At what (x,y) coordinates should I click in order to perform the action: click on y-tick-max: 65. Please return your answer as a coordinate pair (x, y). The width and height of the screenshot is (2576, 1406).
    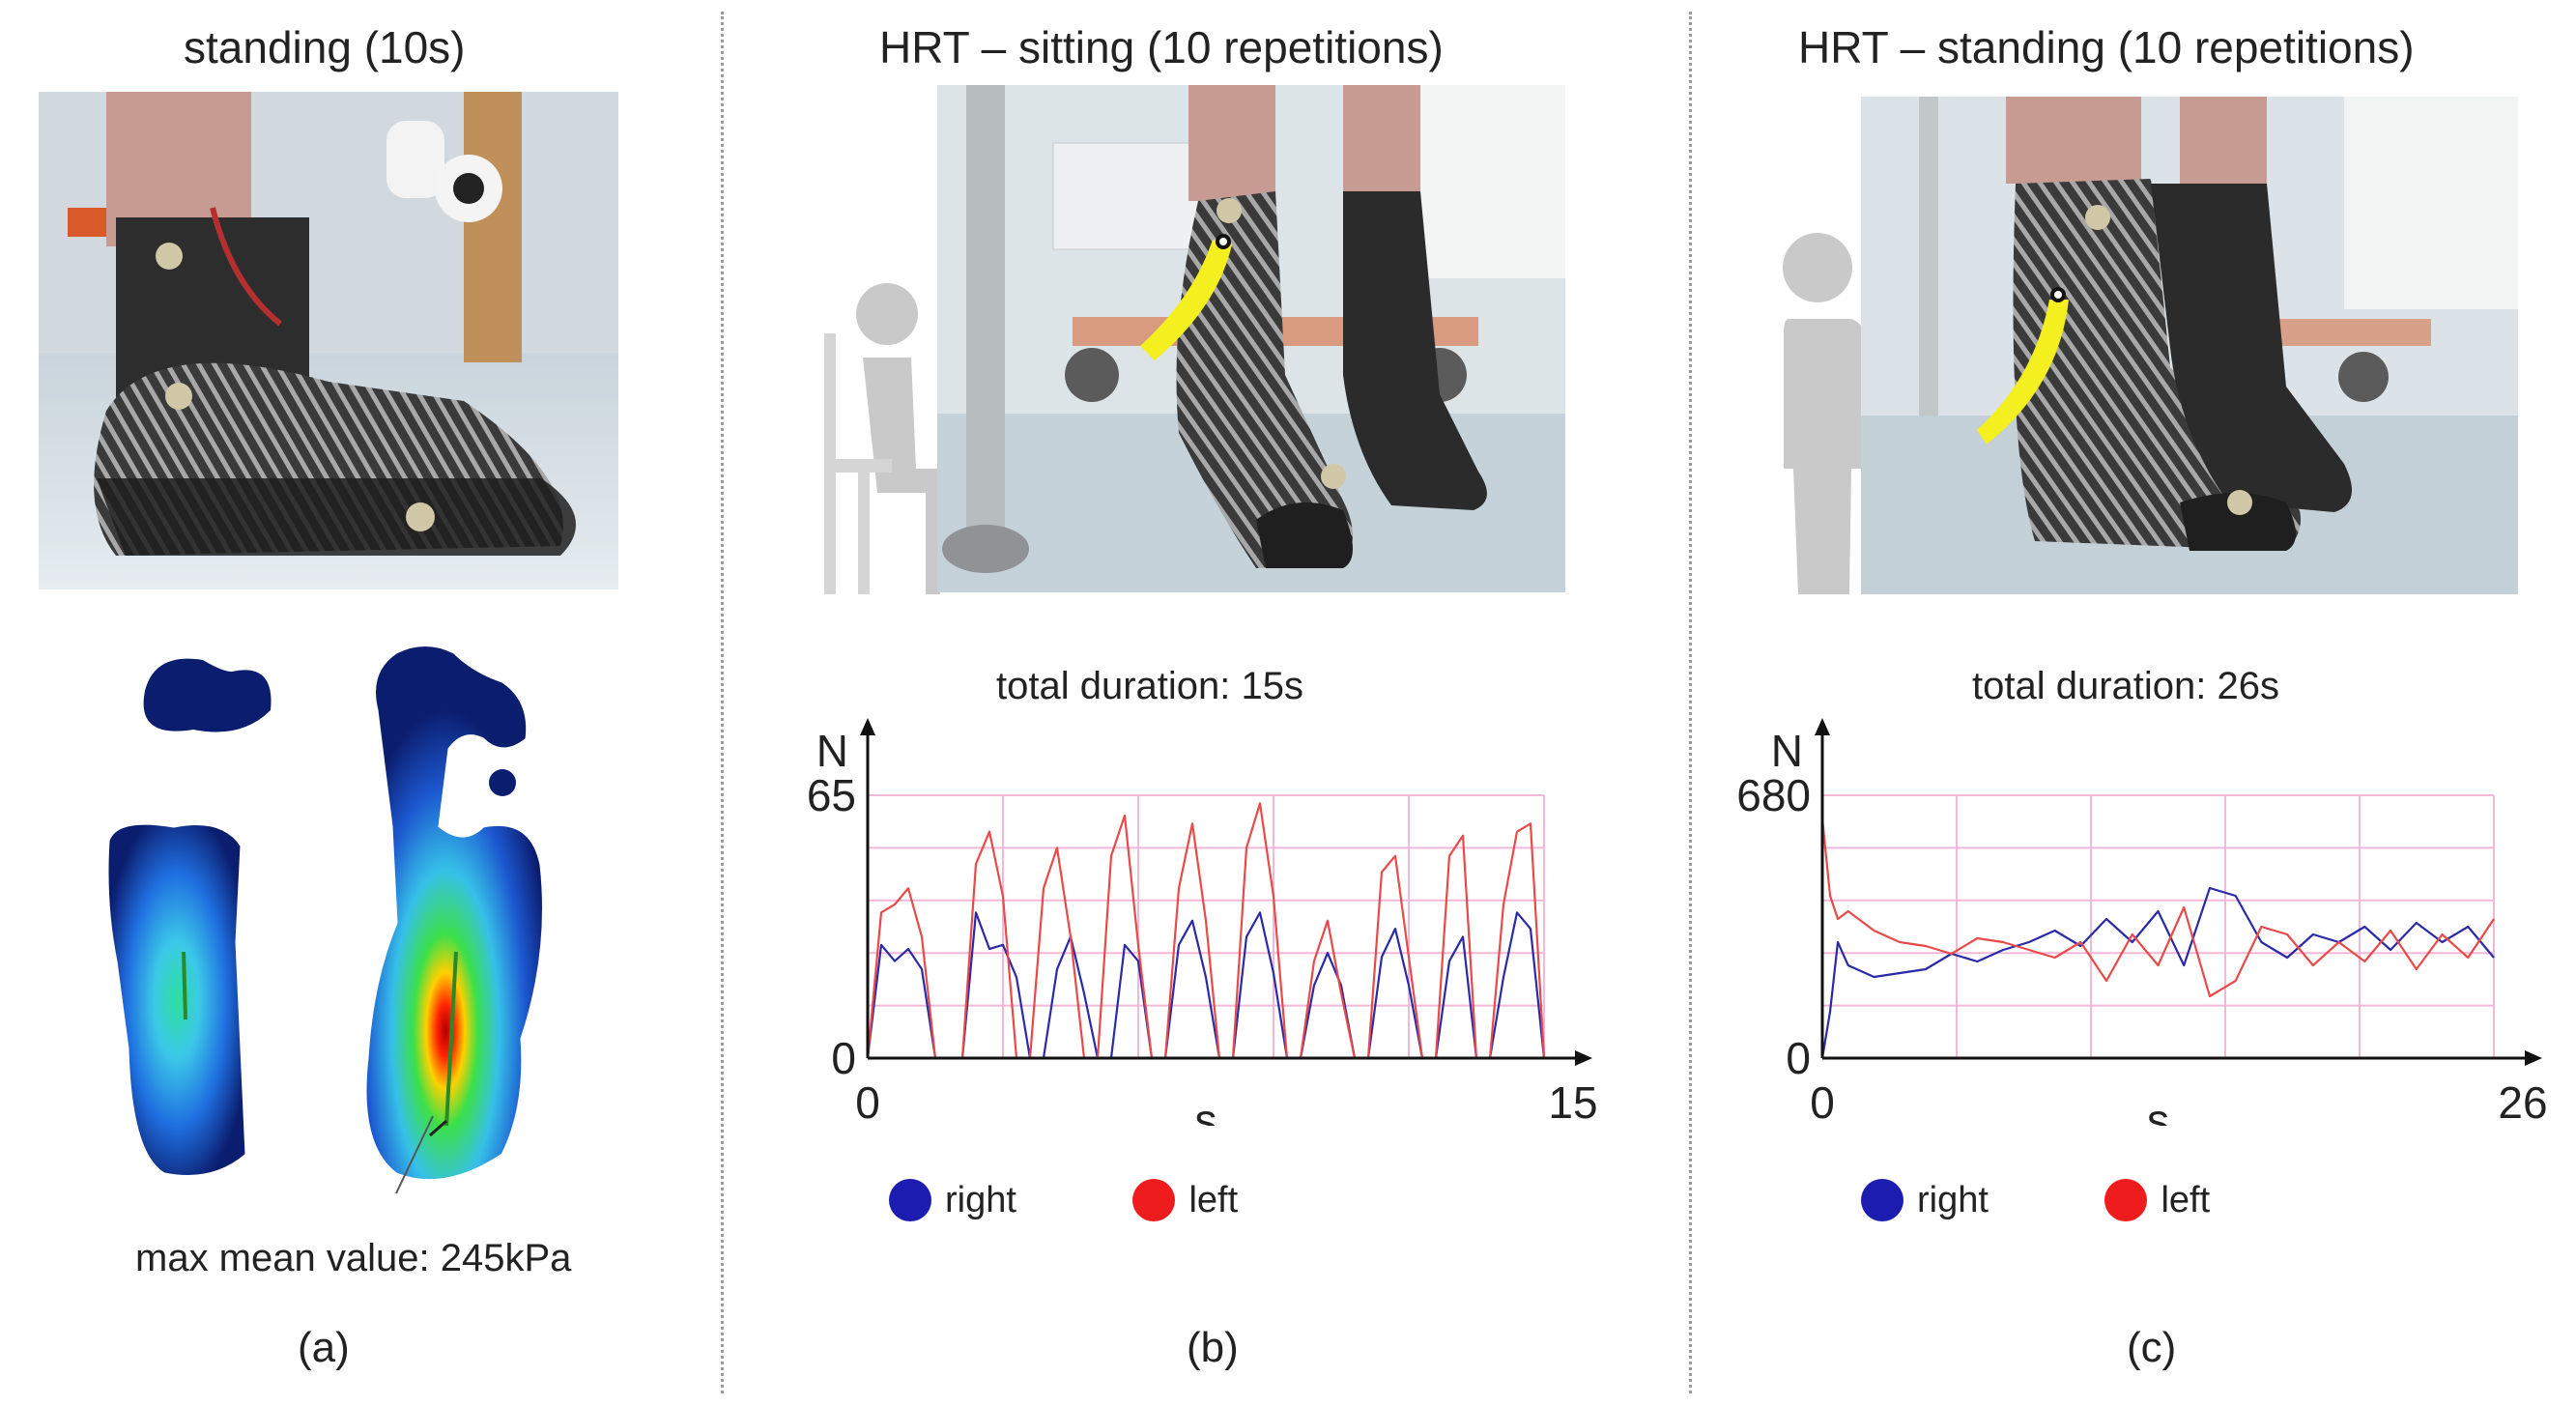
    Looking at the image, I should click on (832, 795).